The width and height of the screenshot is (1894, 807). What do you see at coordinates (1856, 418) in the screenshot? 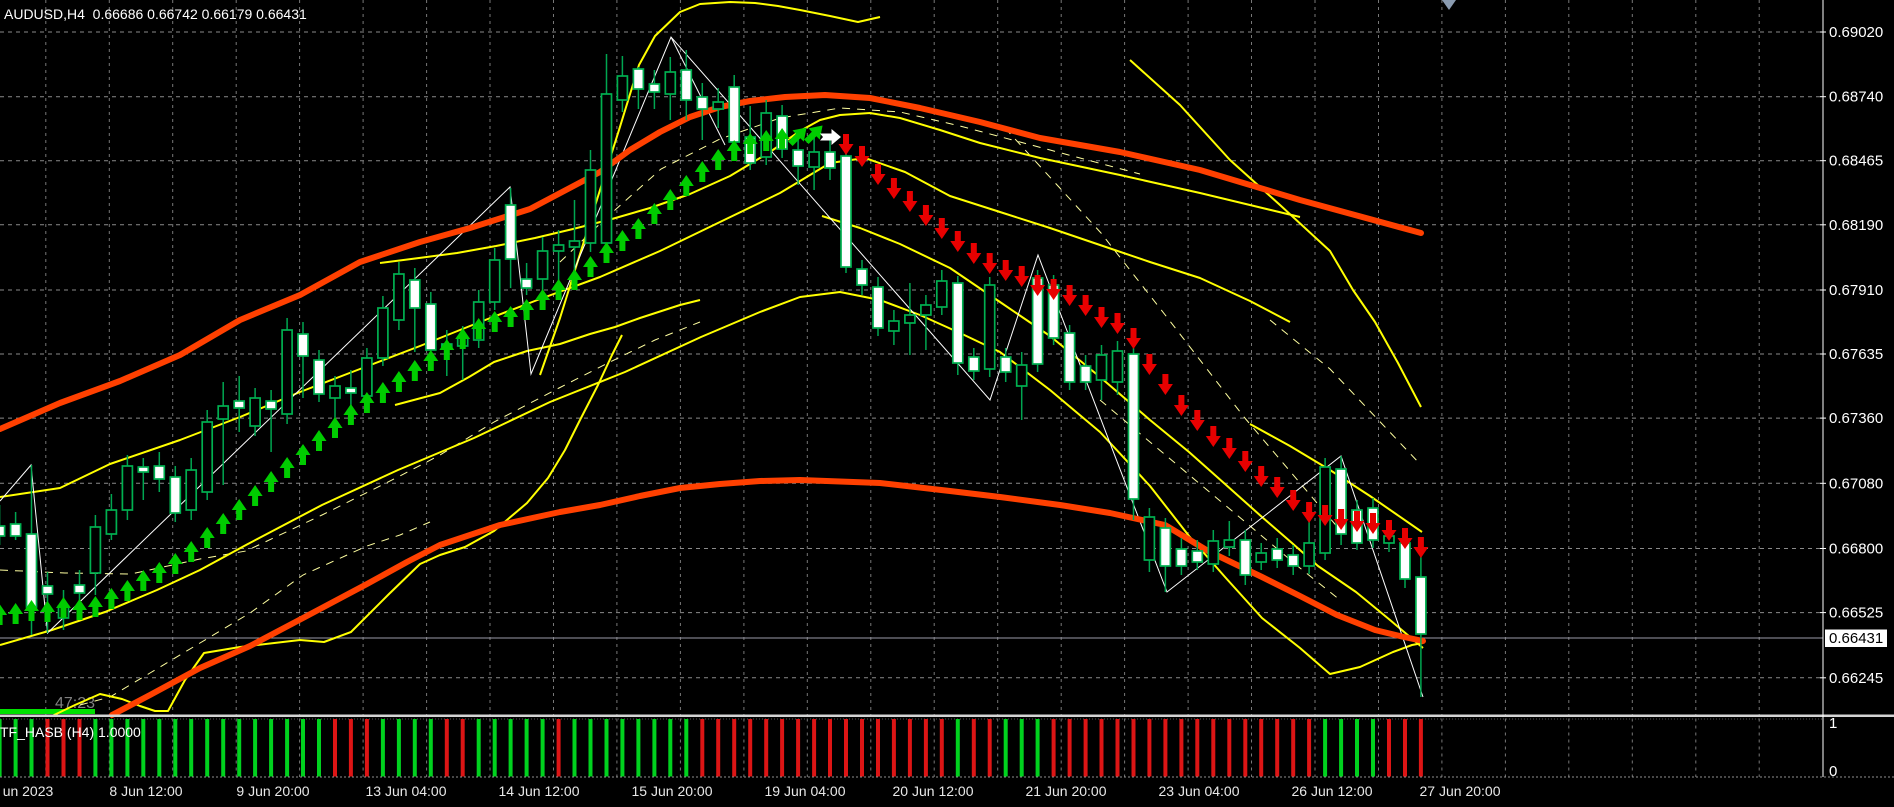
I see `svg-text: 0.67360` at bounding box center [1856, 418].